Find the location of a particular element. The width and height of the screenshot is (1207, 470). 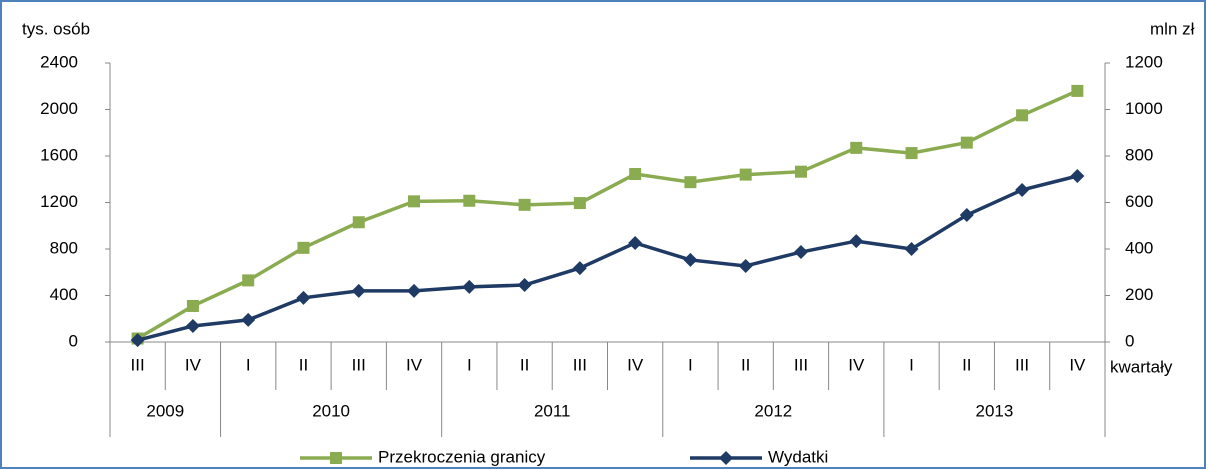

y-tick-label: 1600 is located at coordinates (59, 154).